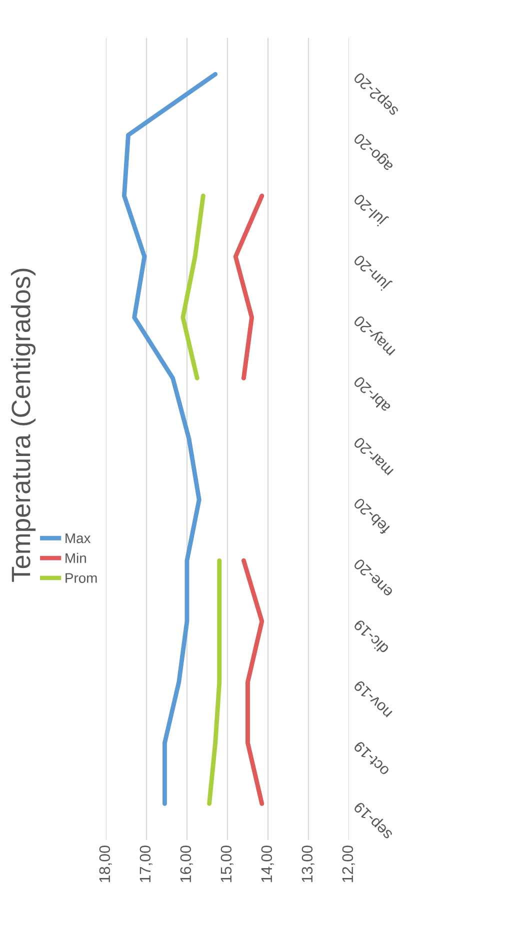  I want to click on x-tick-label: 14,00, so click(267, 864).